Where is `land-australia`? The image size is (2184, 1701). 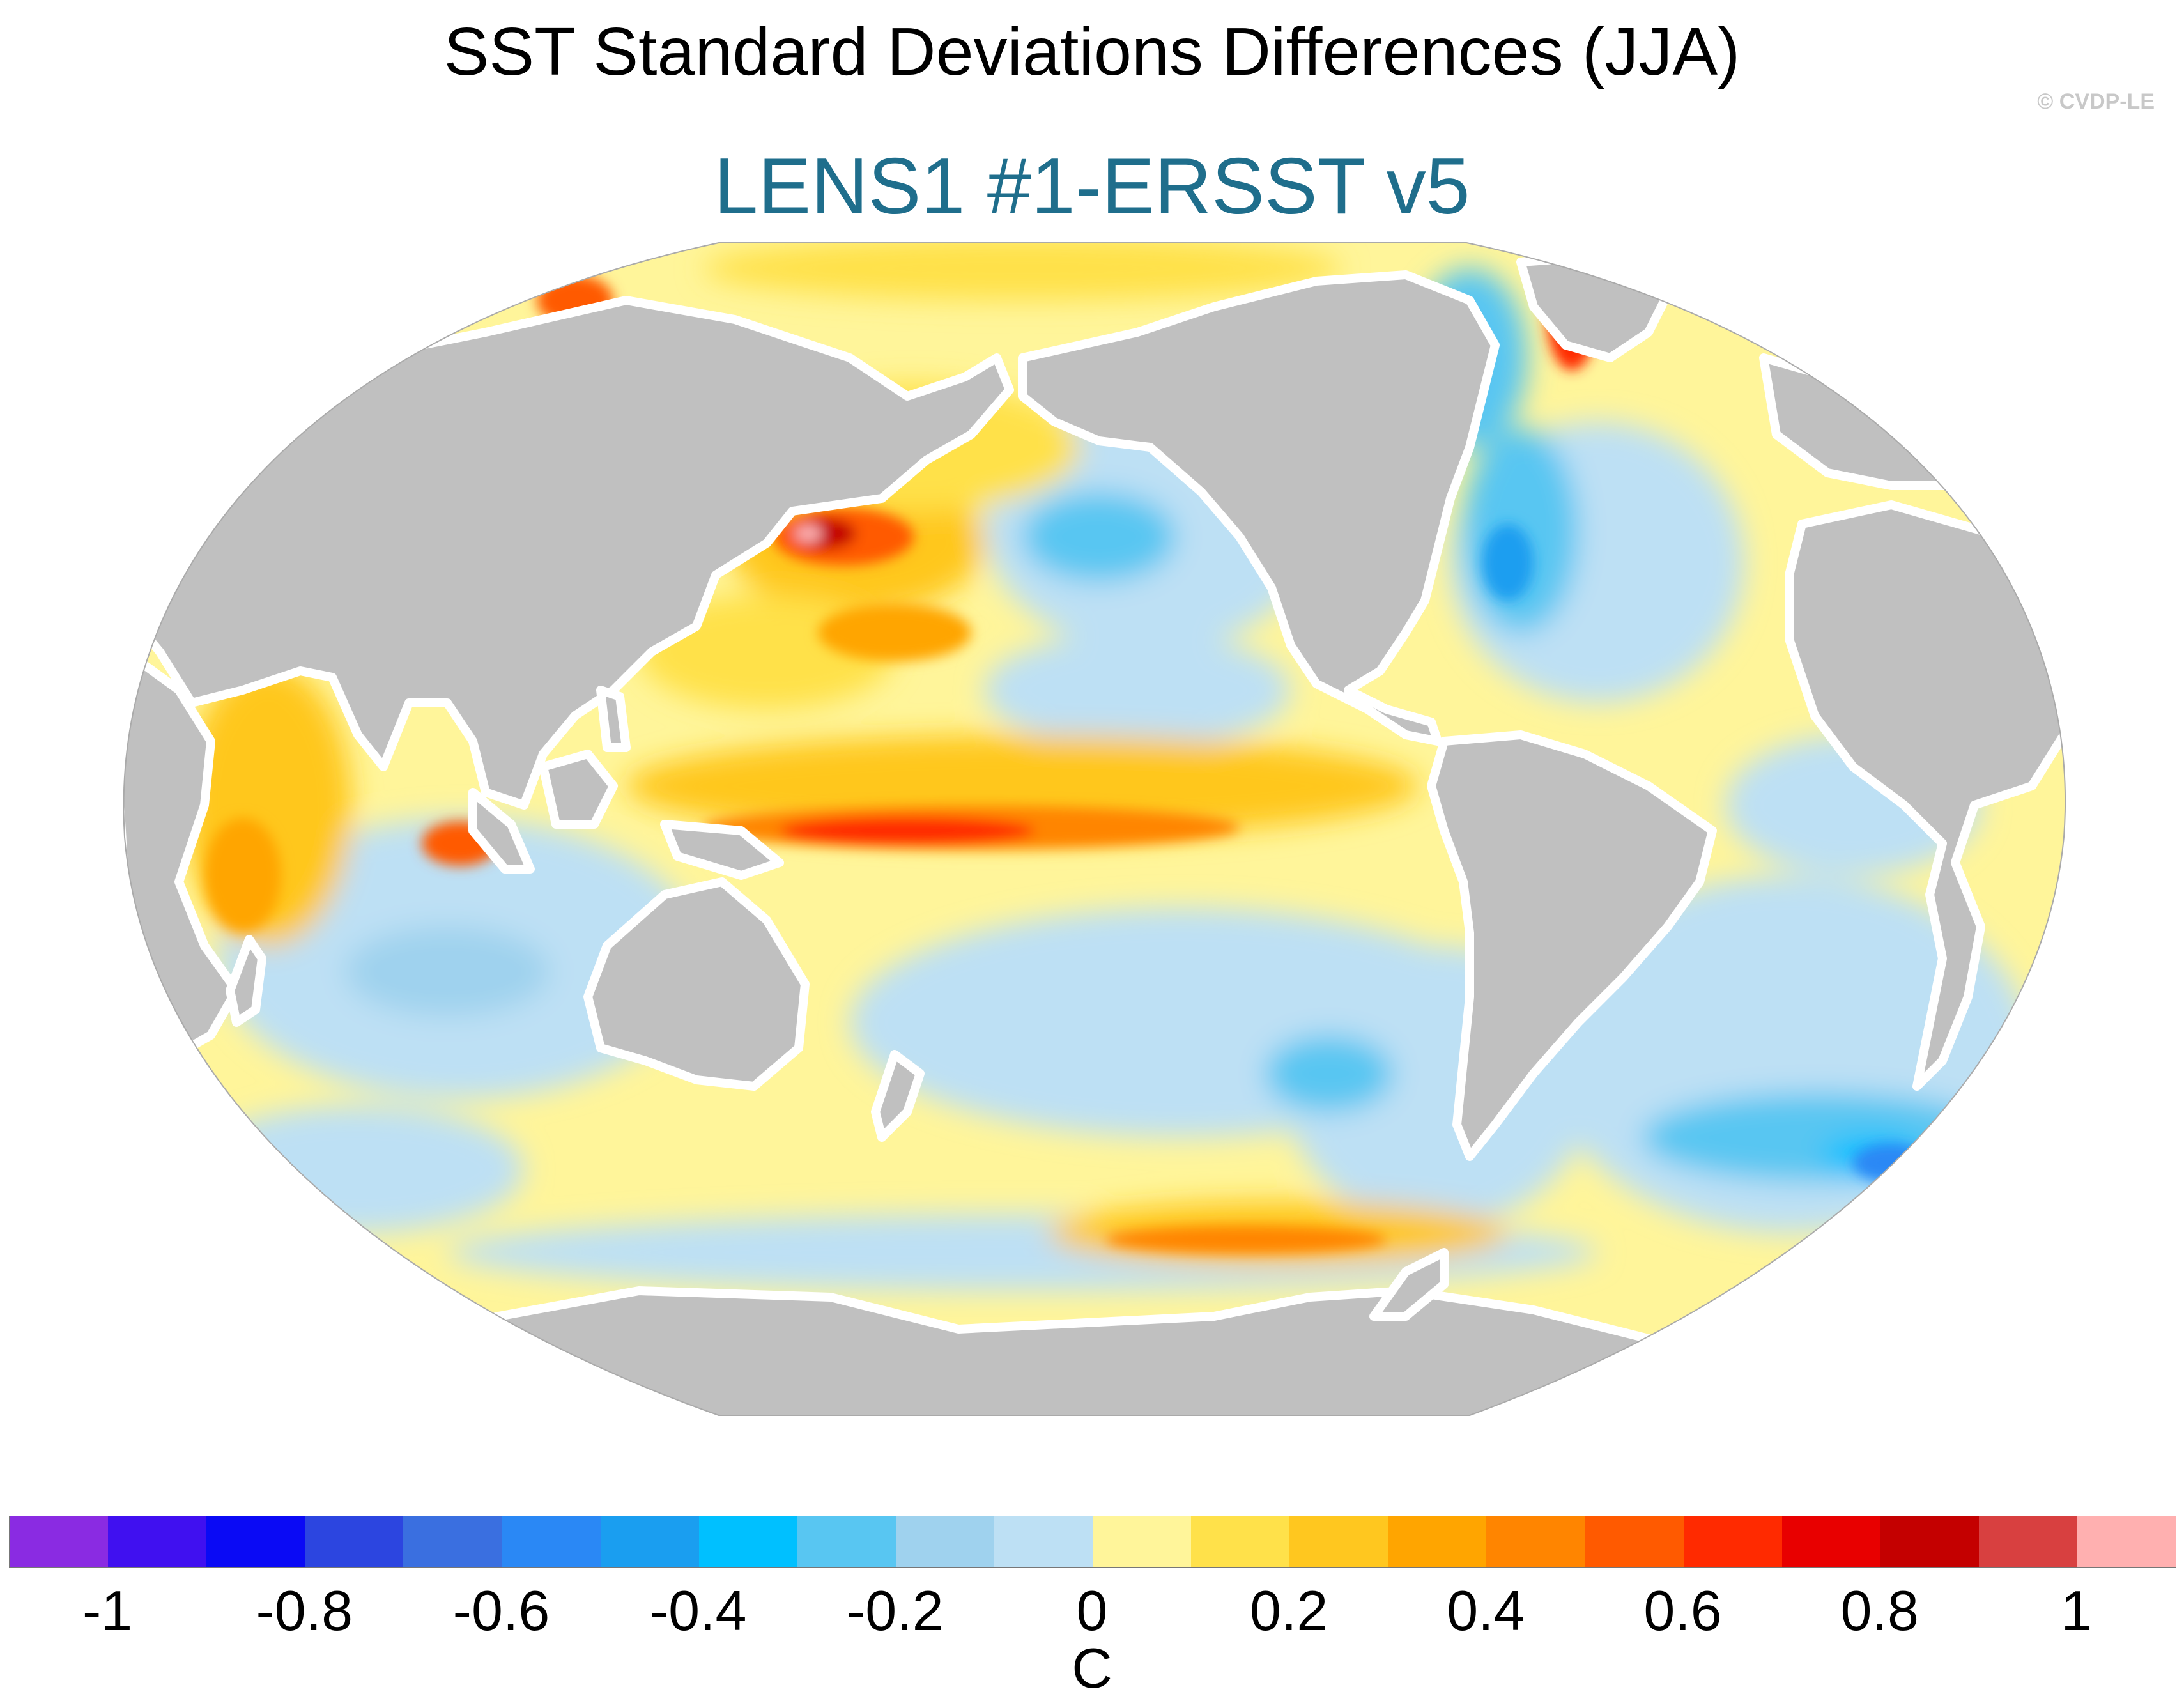
land-australia is located at coordinates (696, 984).